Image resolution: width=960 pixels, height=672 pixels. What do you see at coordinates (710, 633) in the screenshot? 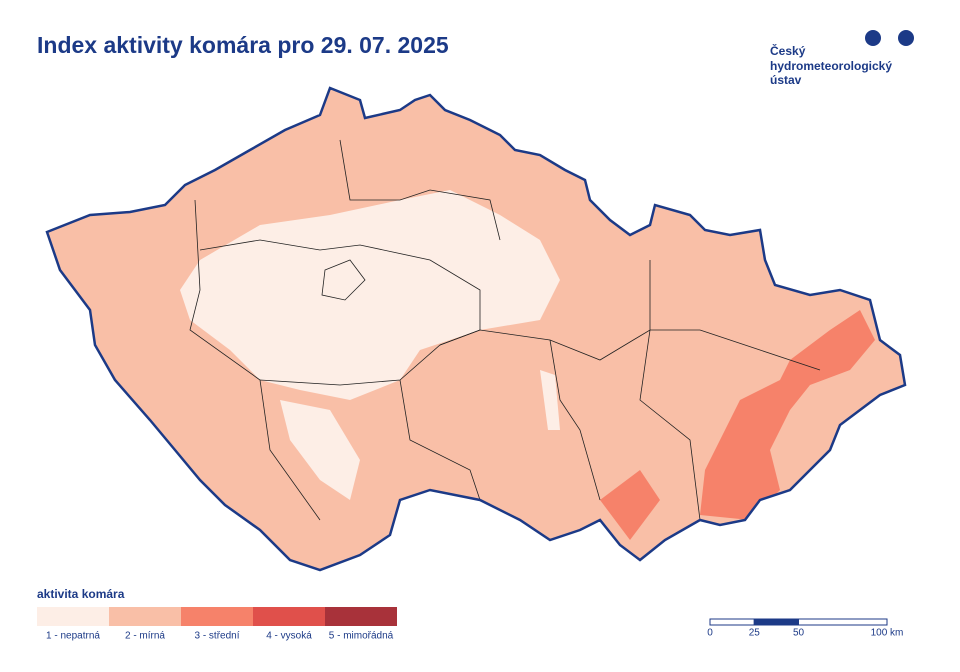
I see `scale-label: 0` at bounding box center [710, 633].